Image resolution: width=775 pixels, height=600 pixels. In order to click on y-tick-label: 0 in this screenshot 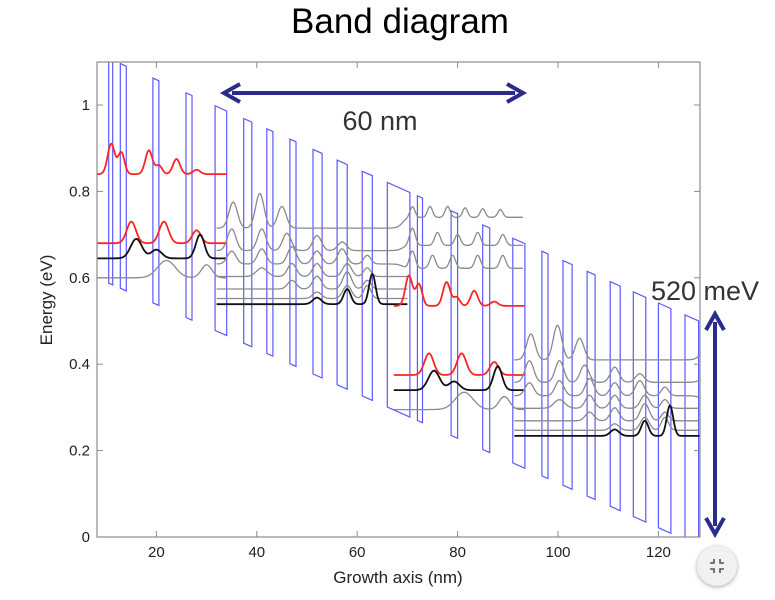, I will do `click(86, 537)`.